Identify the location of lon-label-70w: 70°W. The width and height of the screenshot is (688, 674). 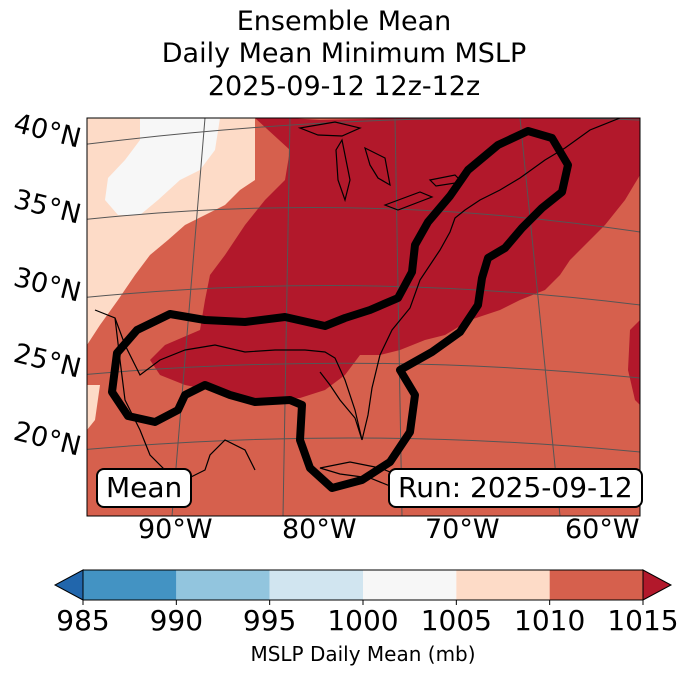
(462, 529).